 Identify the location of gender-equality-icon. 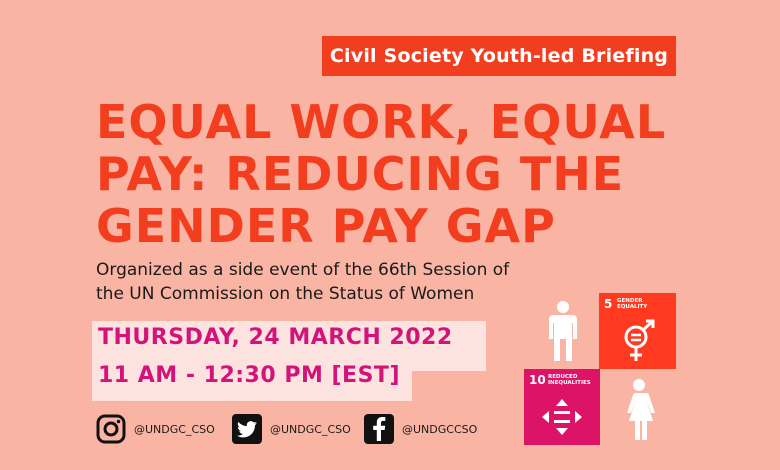
(639, 340).